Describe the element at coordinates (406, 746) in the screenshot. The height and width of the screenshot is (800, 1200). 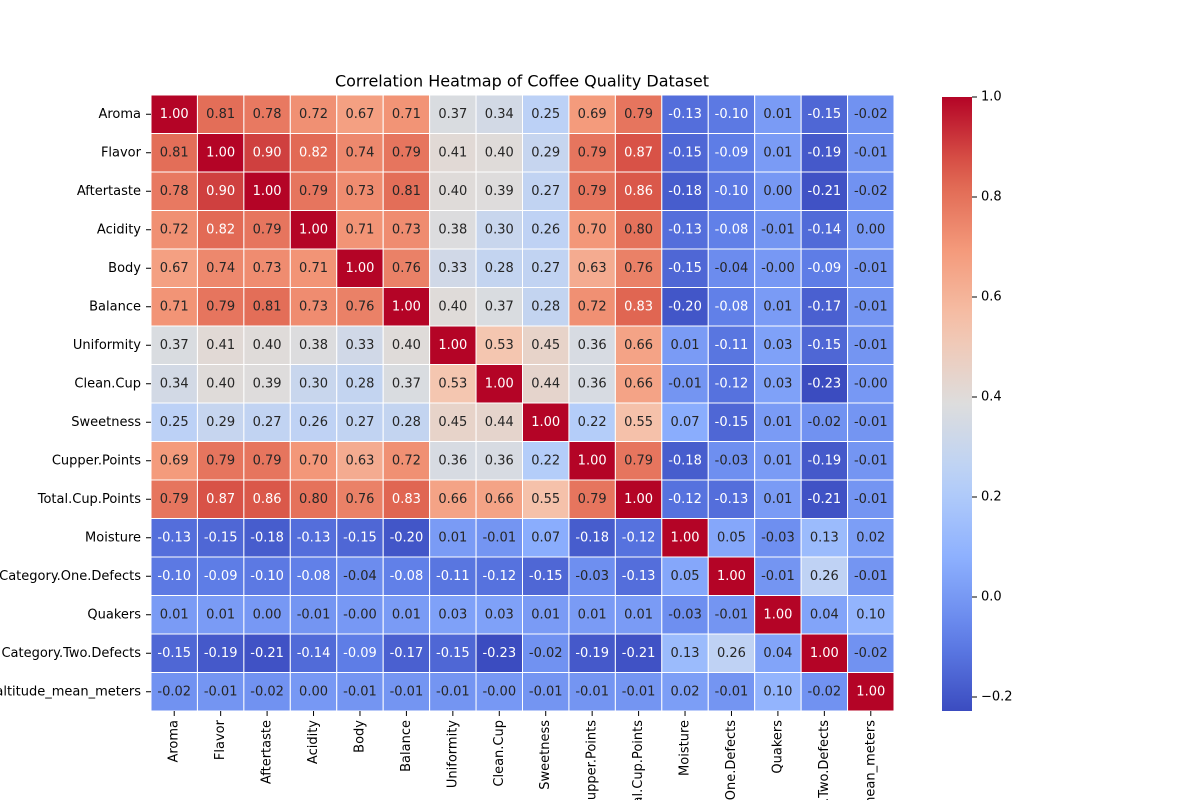
I see `x-tick-label: Balance` at that location.